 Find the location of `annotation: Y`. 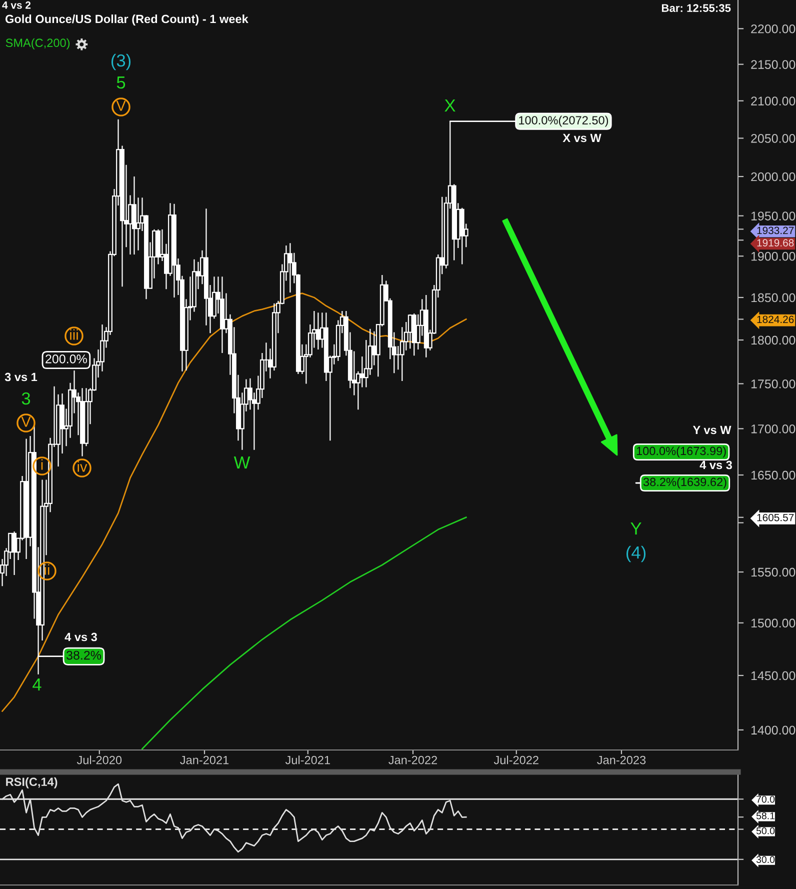

annotation: Y is located at coordinates (636, 528).